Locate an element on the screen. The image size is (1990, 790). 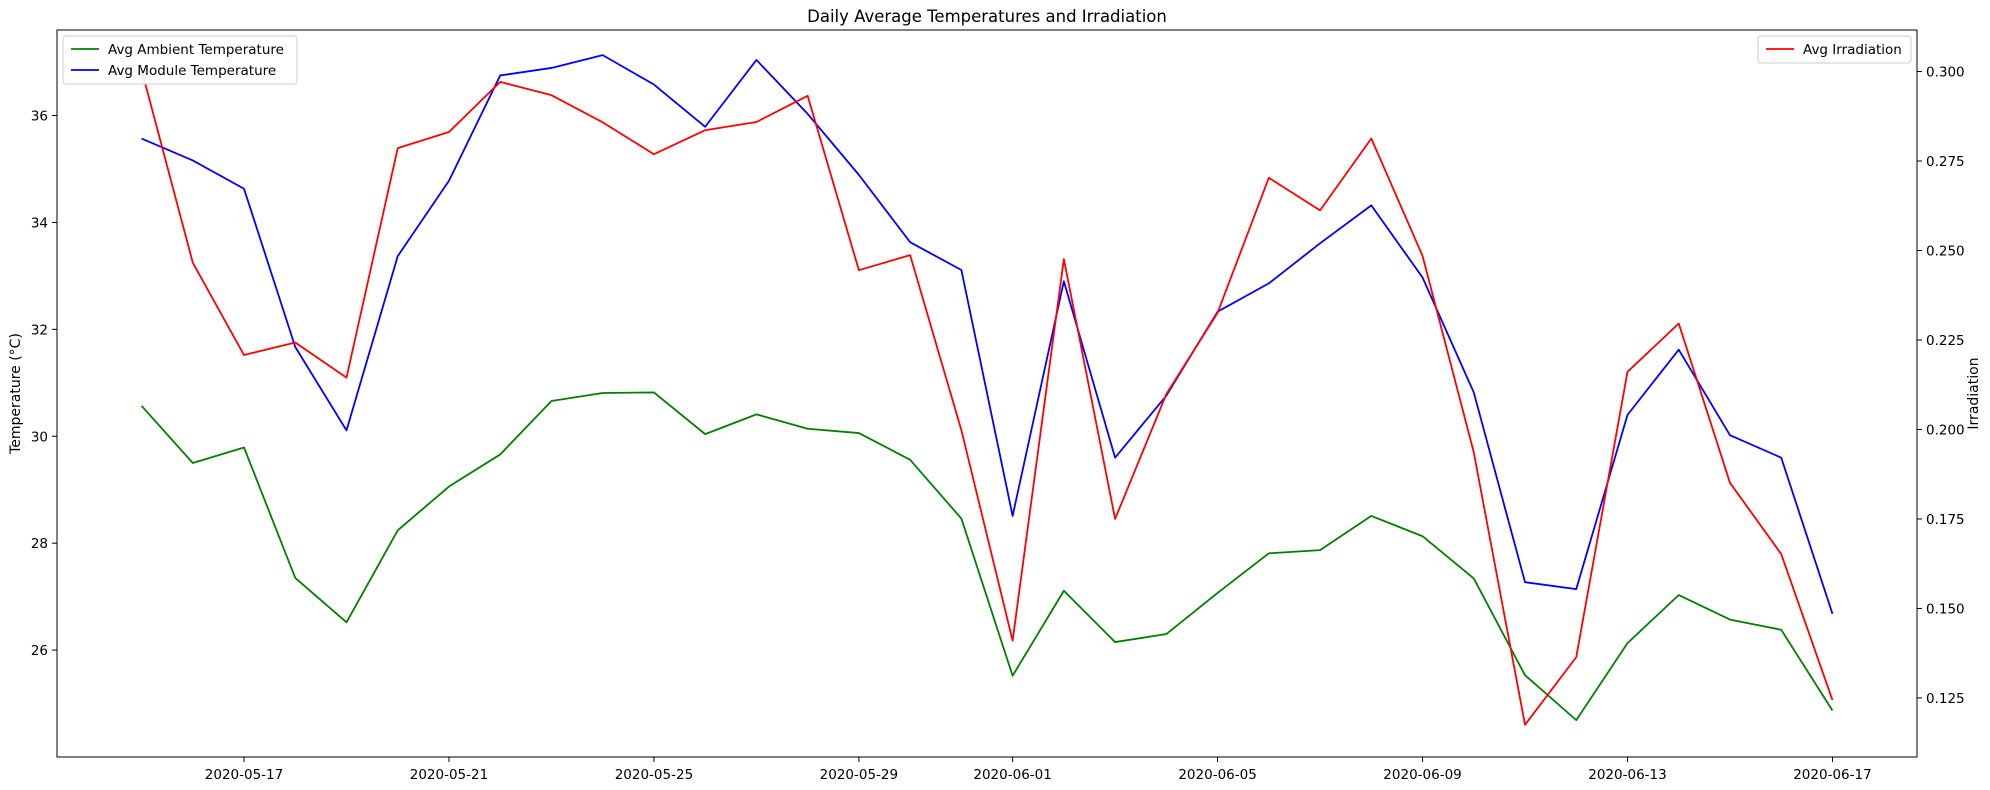
y-right-tick-label: 0.150 is located at coordinates (1945, 609).